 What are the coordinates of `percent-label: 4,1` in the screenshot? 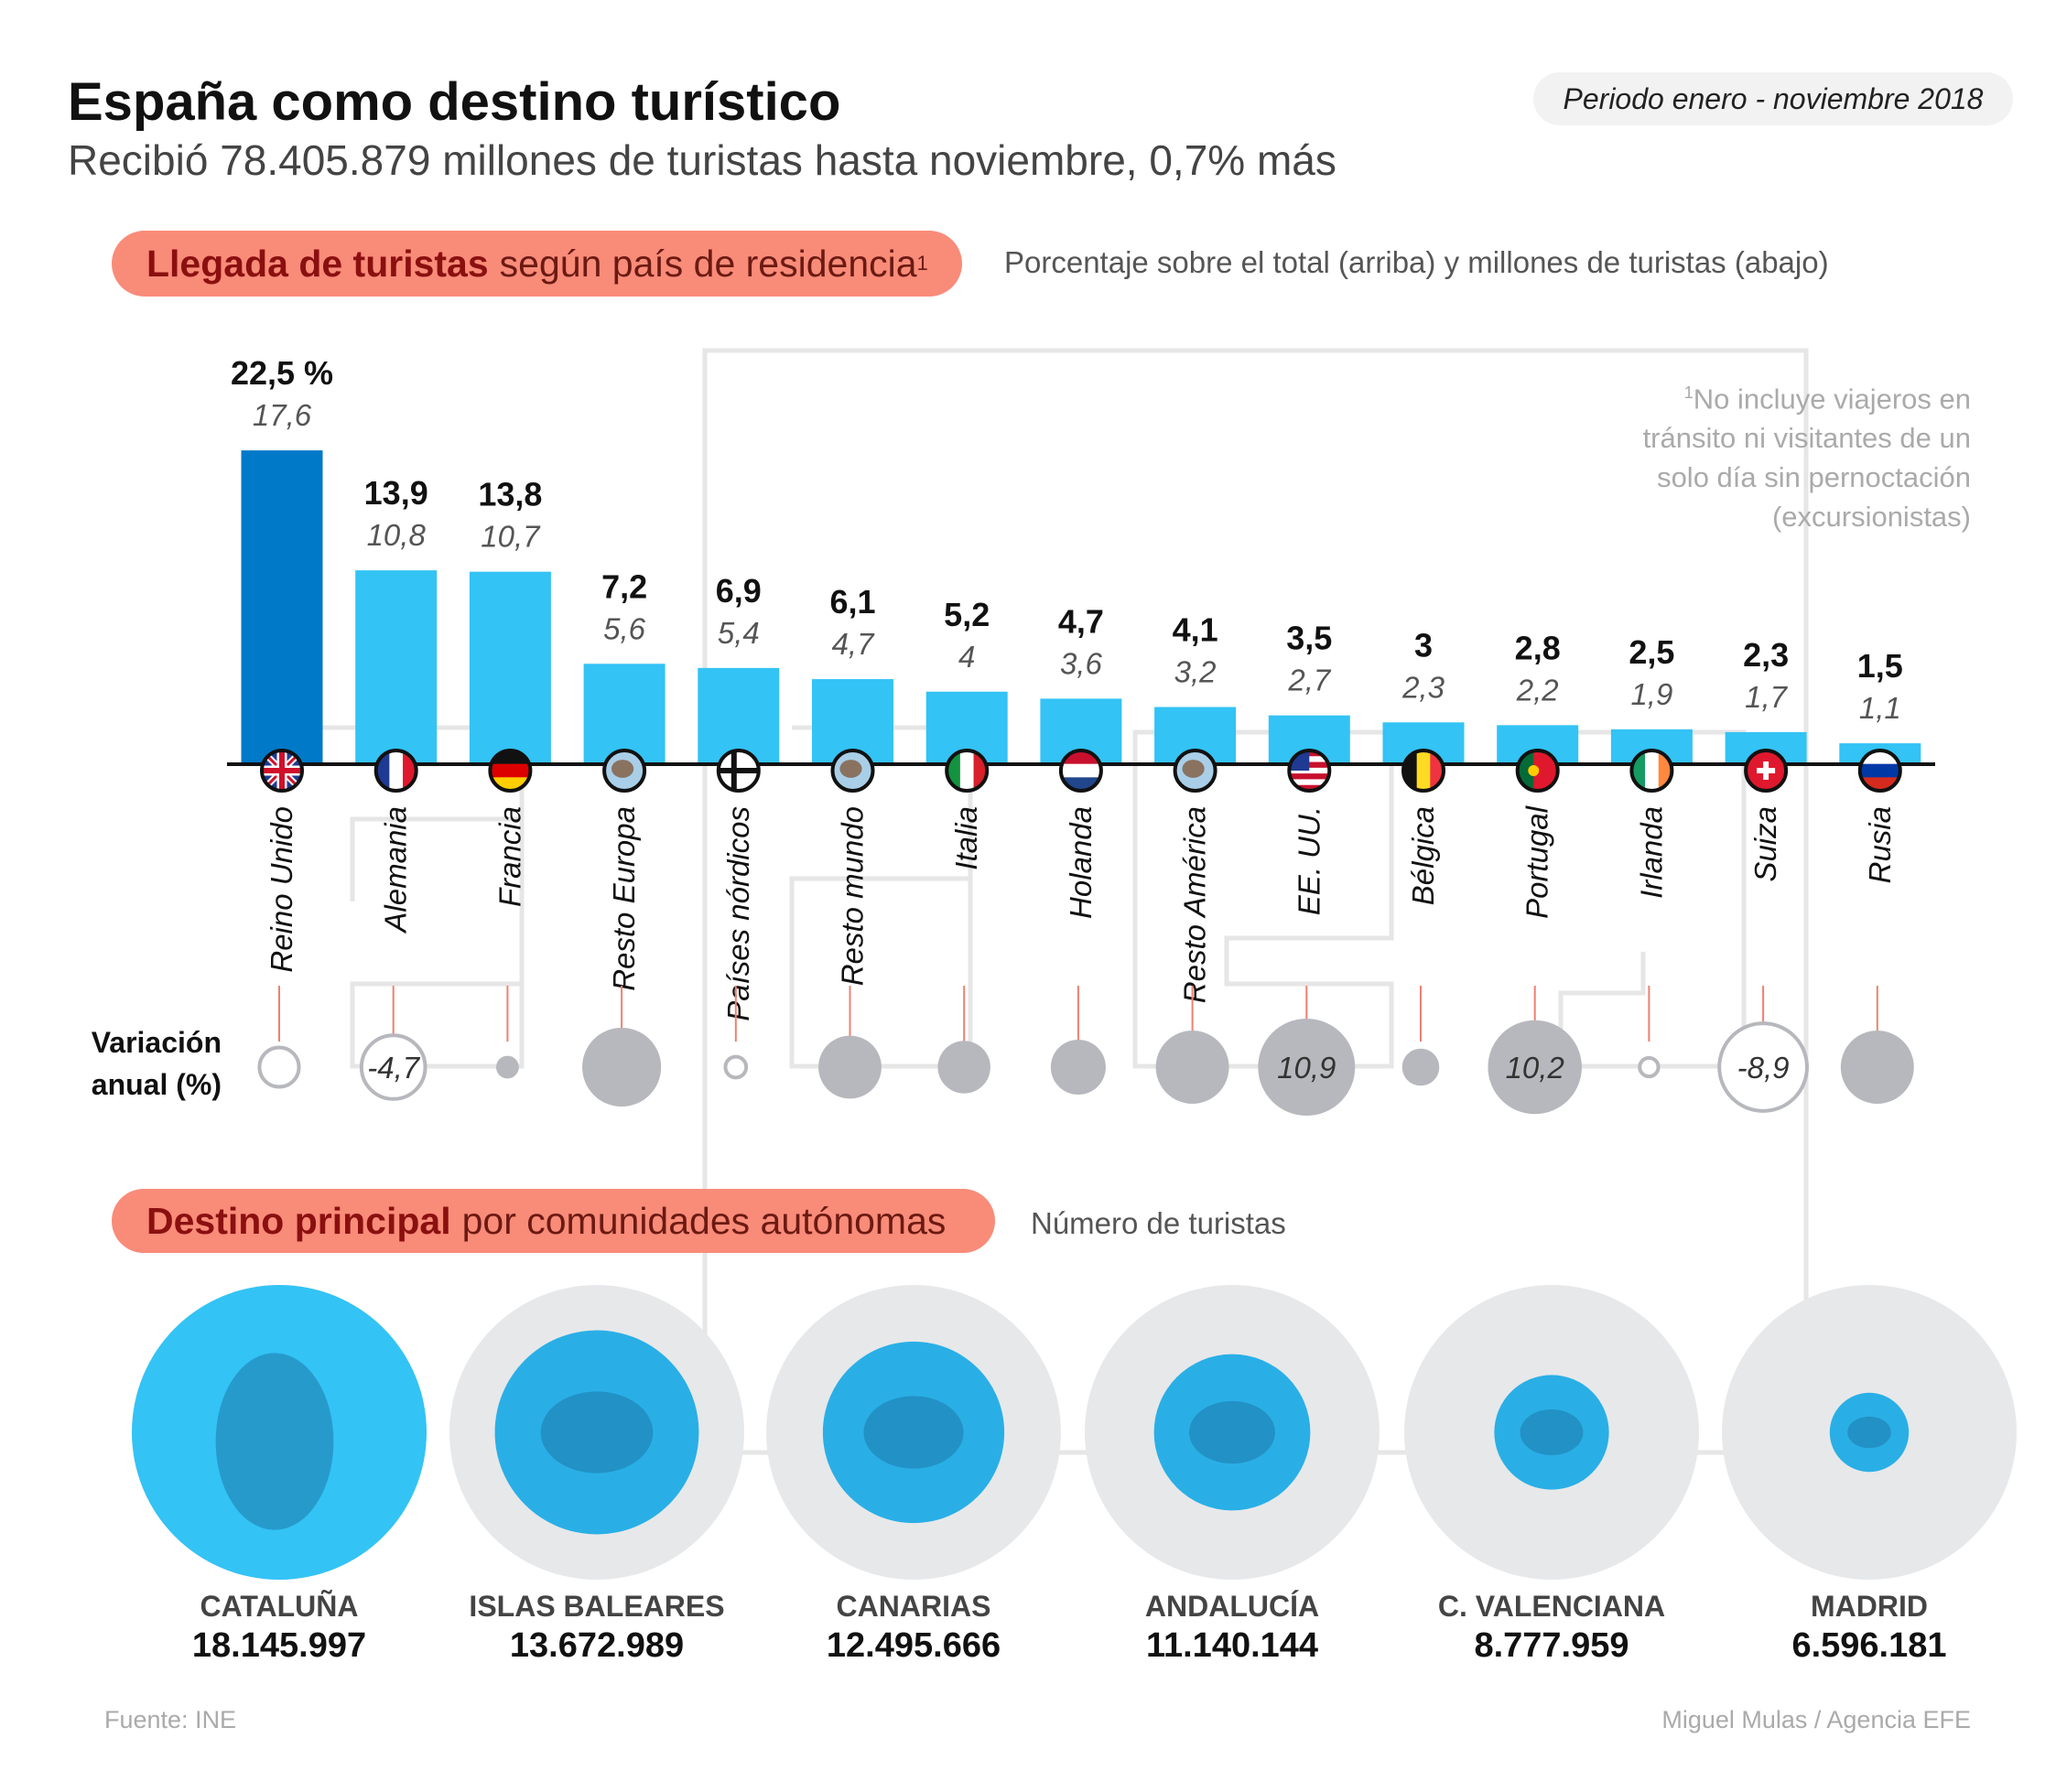 It's located at (1195, 630).